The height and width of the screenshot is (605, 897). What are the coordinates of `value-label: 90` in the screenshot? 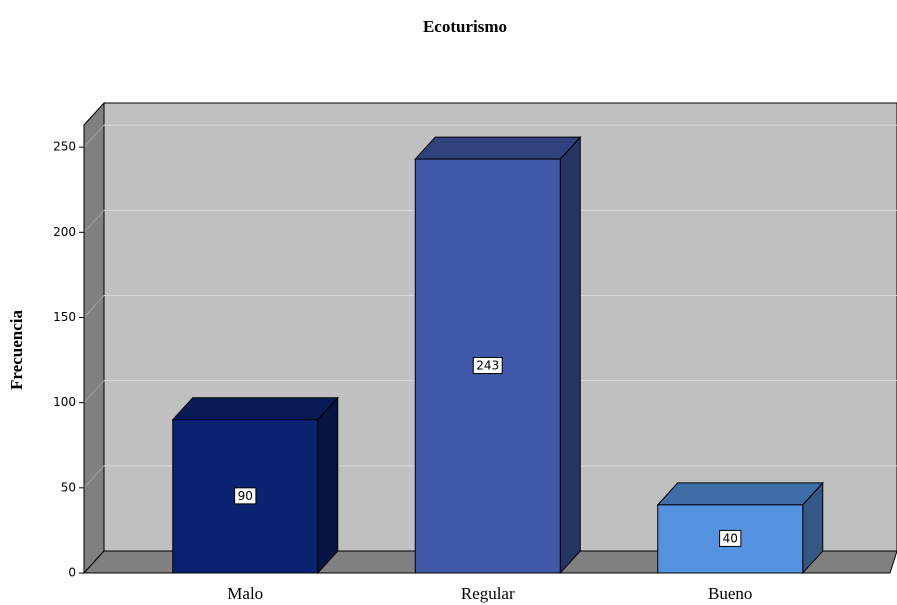 It's located at (245, 496).